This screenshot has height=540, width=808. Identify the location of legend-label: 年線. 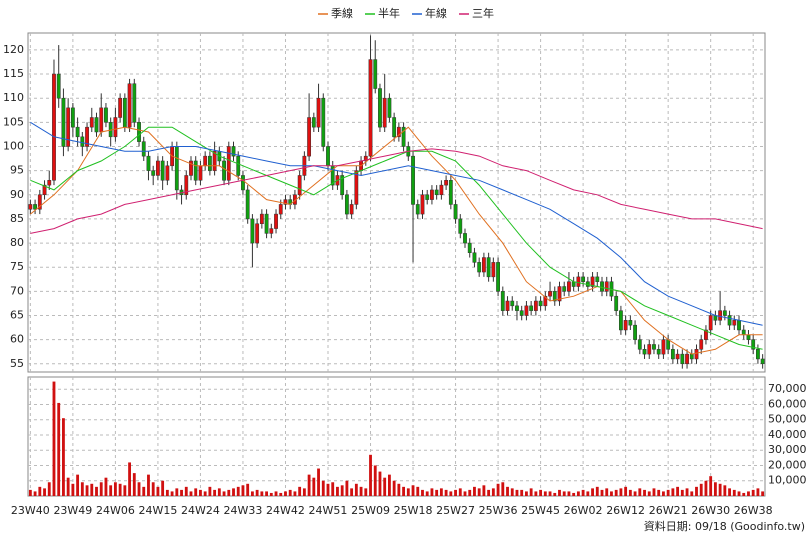
(436, 13).